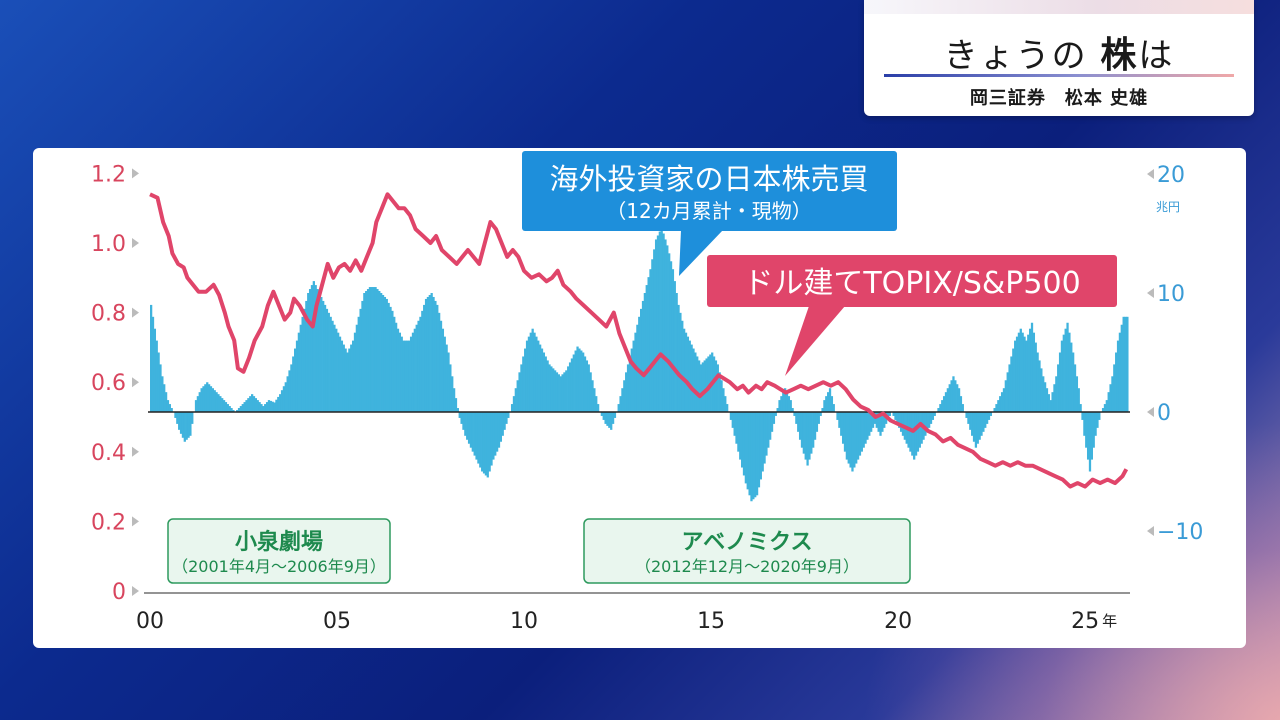 This screenshot has height=720, width=1280. Describe the element at coordinates (524, 621) in the screenshot. I see `x-tick-label: 10` at that location.